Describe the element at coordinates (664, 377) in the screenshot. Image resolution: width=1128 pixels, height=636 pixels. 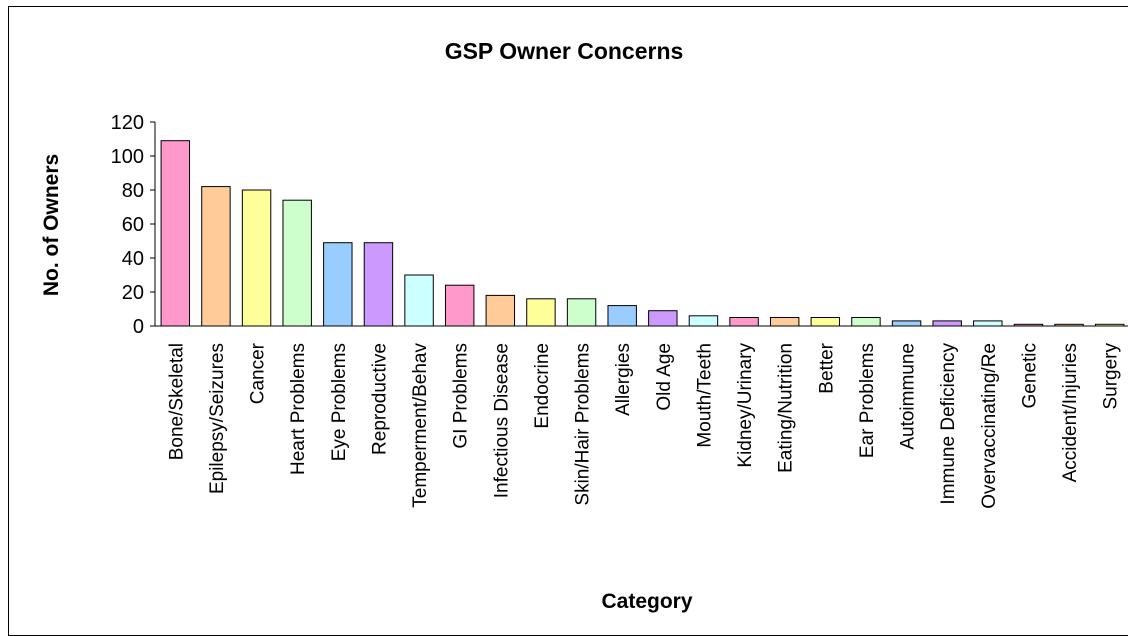
I see `x-category-label: Old Age` at that location.